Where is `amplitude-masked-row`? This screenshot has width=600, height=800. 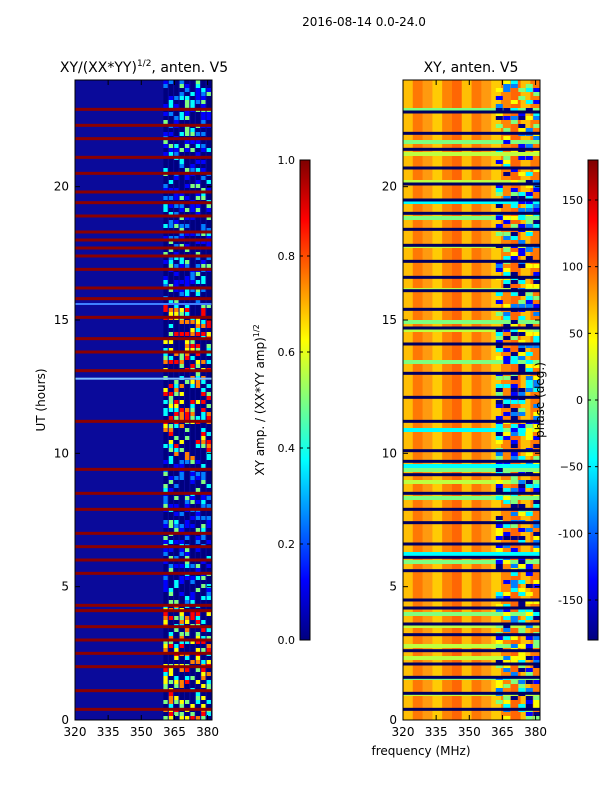 amplitude-masked-row is located at coordinates (143, 640).